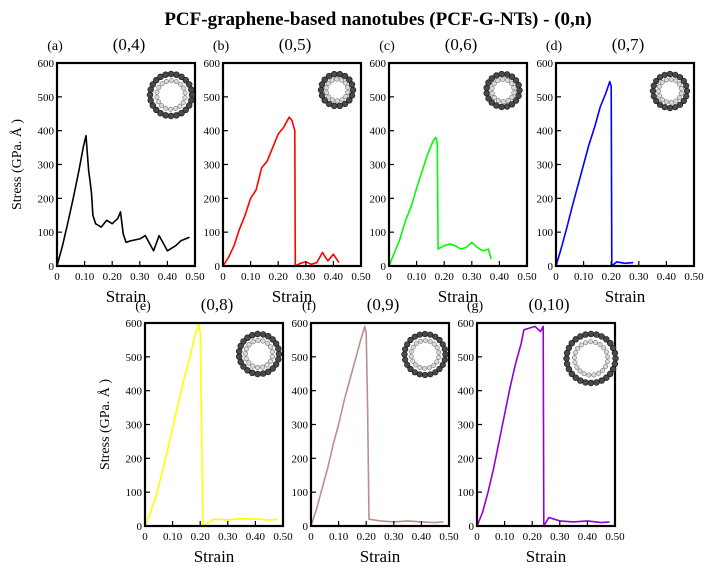  Describe the element at coordinates (143, 306) in the screenshot. I see `panel-letter: (e)` at that location.